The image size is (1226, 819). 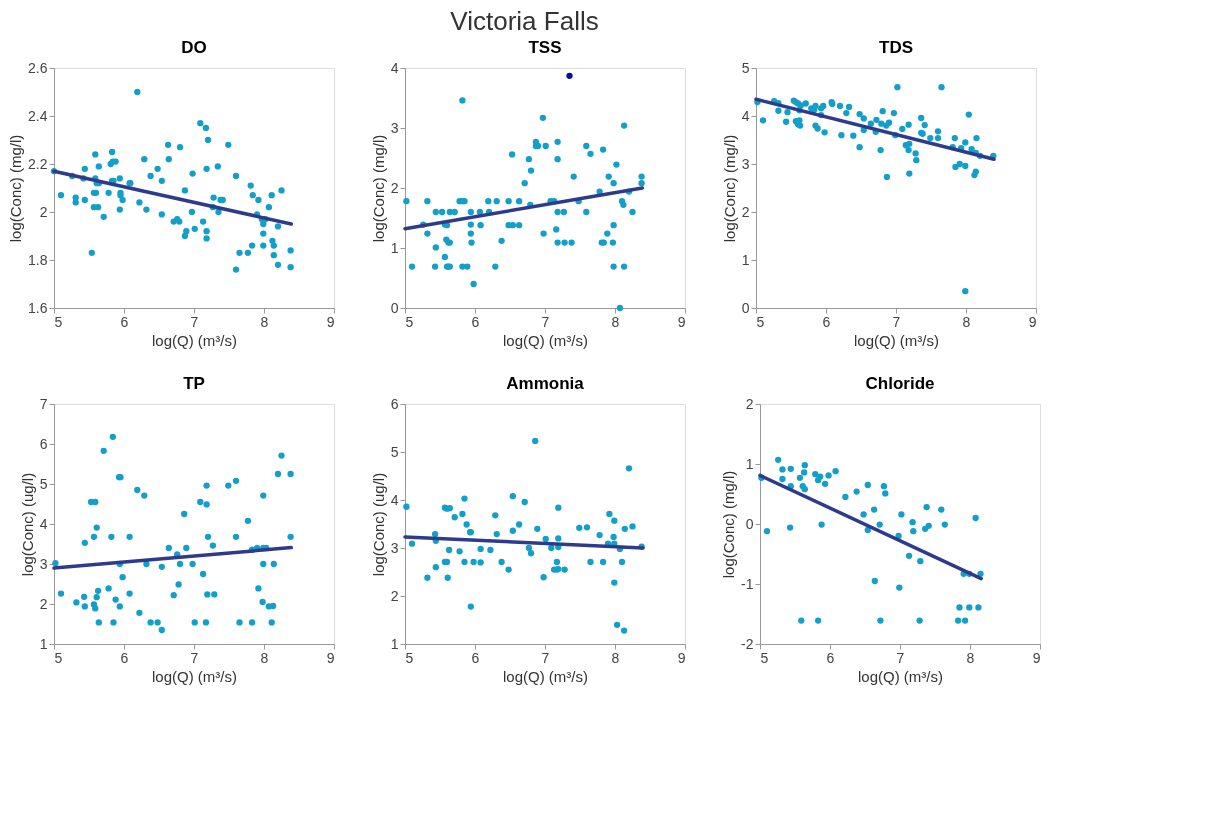 I want to click on y-tick-label: 7, so click(x=43, y=403).